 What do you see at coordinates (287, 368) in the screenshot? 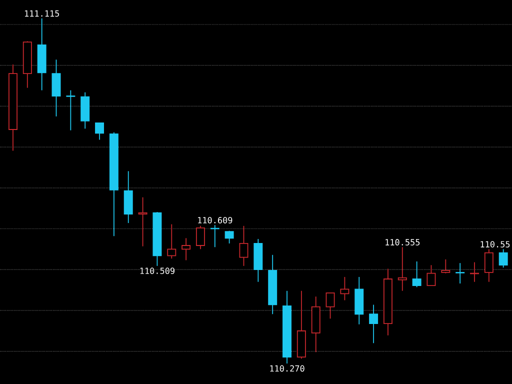
I see `annotation: 110.270` at bounding box center [287, 368].